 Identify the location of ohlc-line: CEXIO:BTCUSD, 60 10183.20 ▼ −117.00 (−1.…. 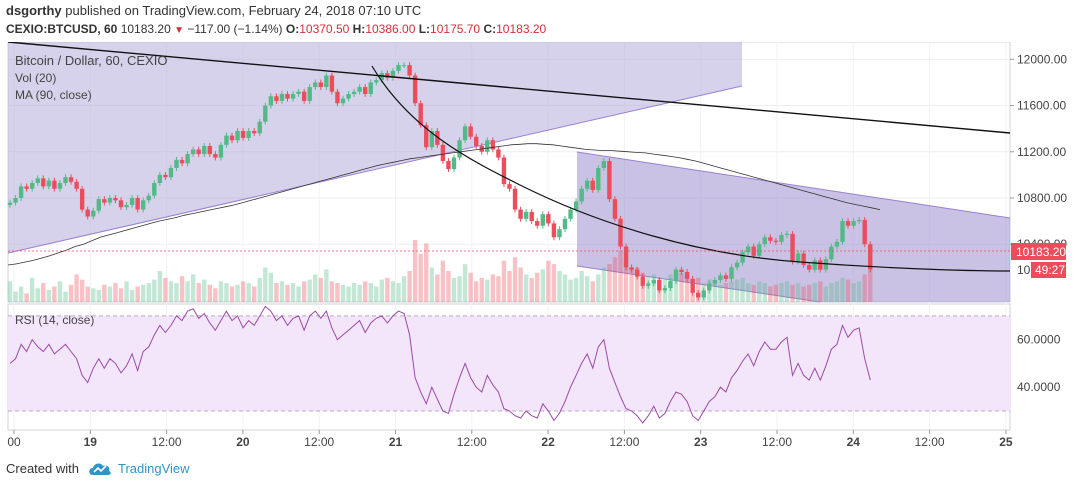
(276, 29).